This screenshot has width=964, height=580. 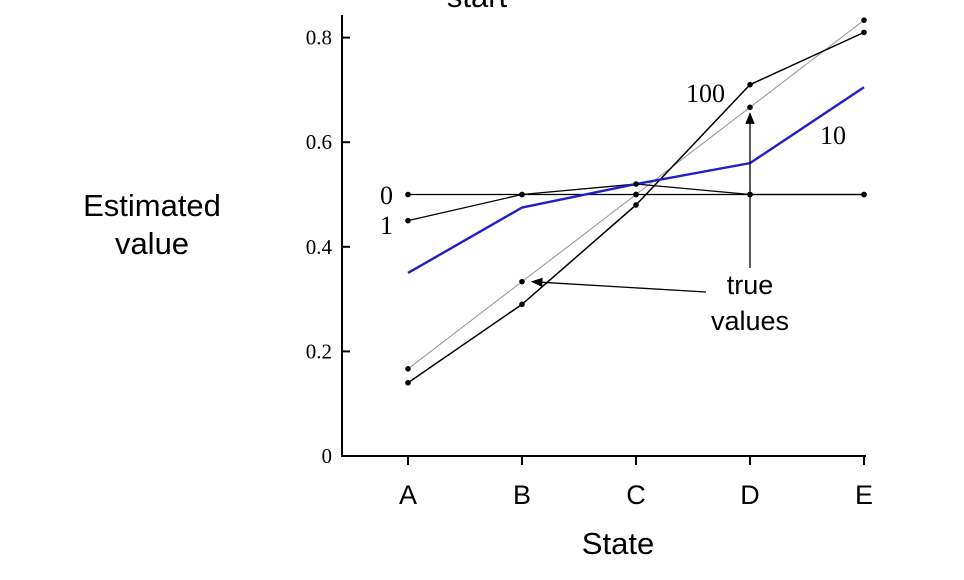 What do you see at coordinates (408, 194) in the screenshot?
I see `data-point-series-0-A` at bounding box center [408, 194].